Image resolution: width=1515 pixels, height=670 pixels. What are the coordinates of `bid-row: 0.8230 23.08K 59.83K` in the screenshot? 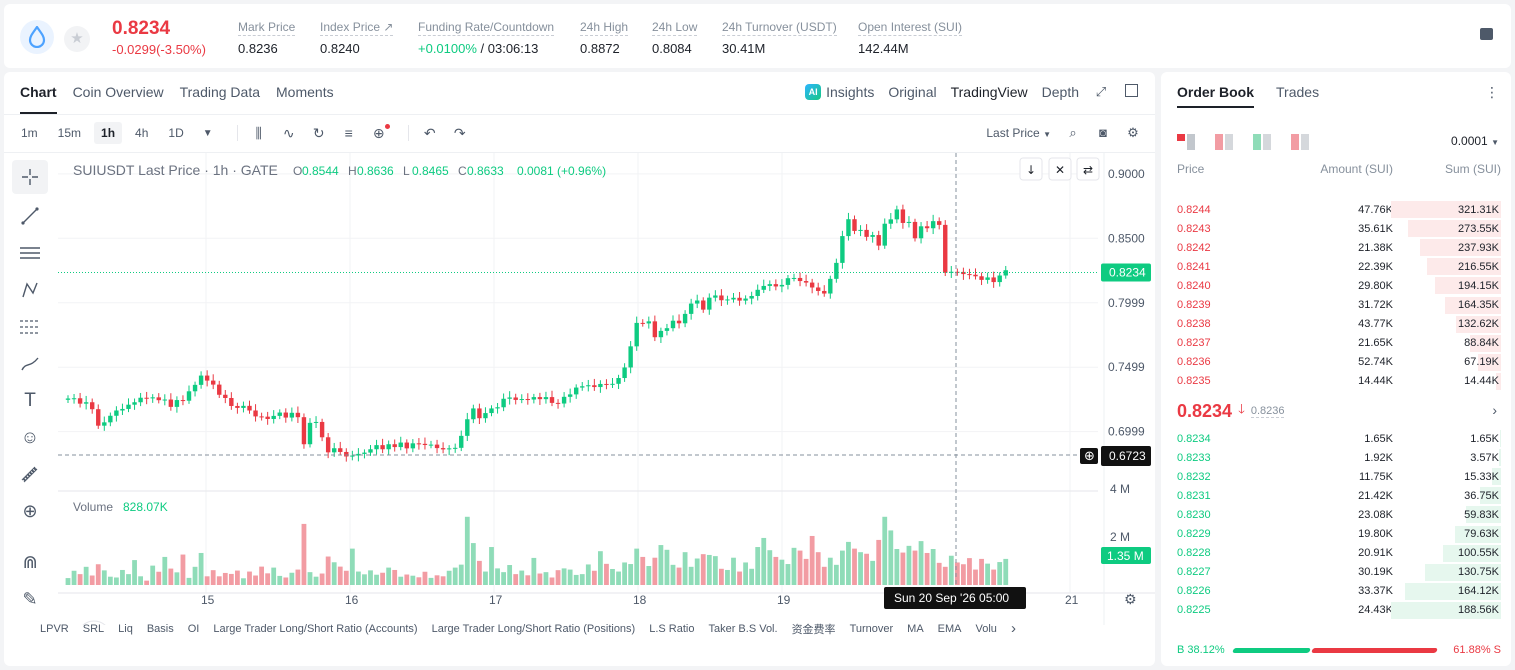 It's located at (1339, 514).